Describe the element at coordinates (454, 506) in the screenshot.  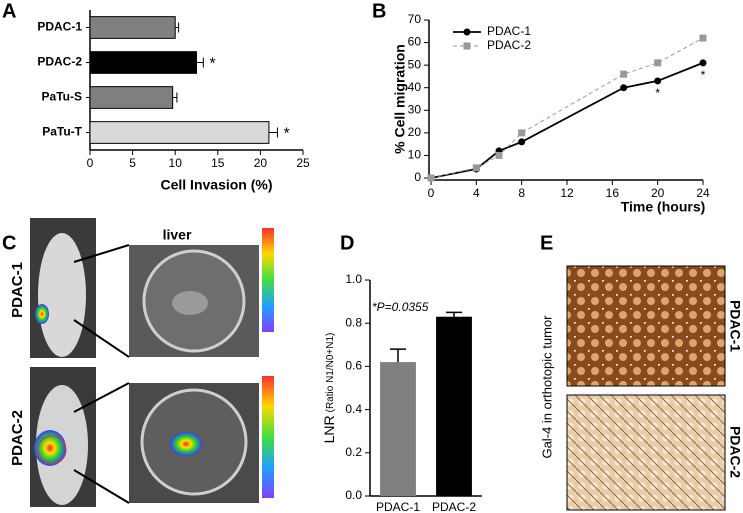
I see `x-tick-label: PDAC-2` at that location.